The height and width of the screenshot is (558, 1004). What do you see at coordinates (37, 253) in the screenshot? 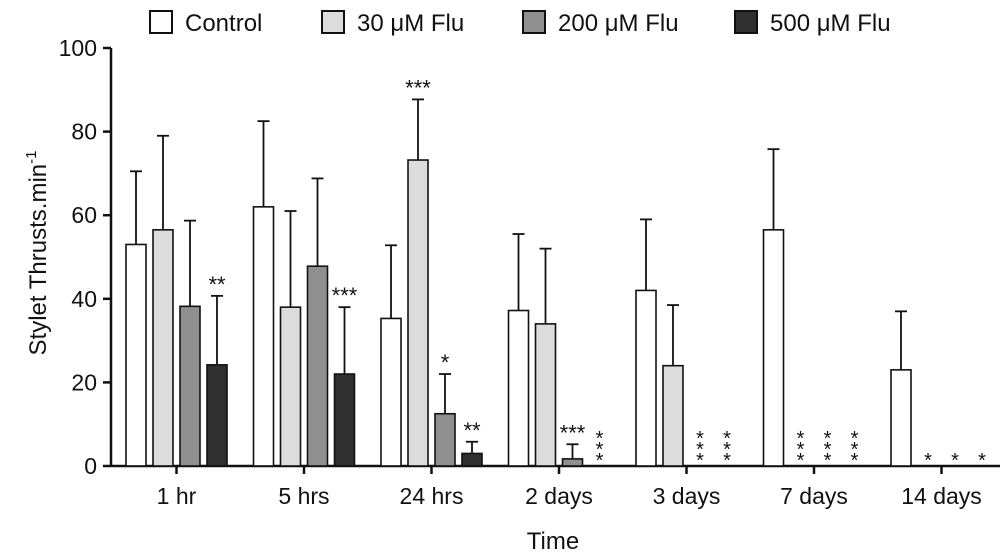
I see `y-axis-title: Stylet Thrusts.min-1` at bounding box center [37, 253].